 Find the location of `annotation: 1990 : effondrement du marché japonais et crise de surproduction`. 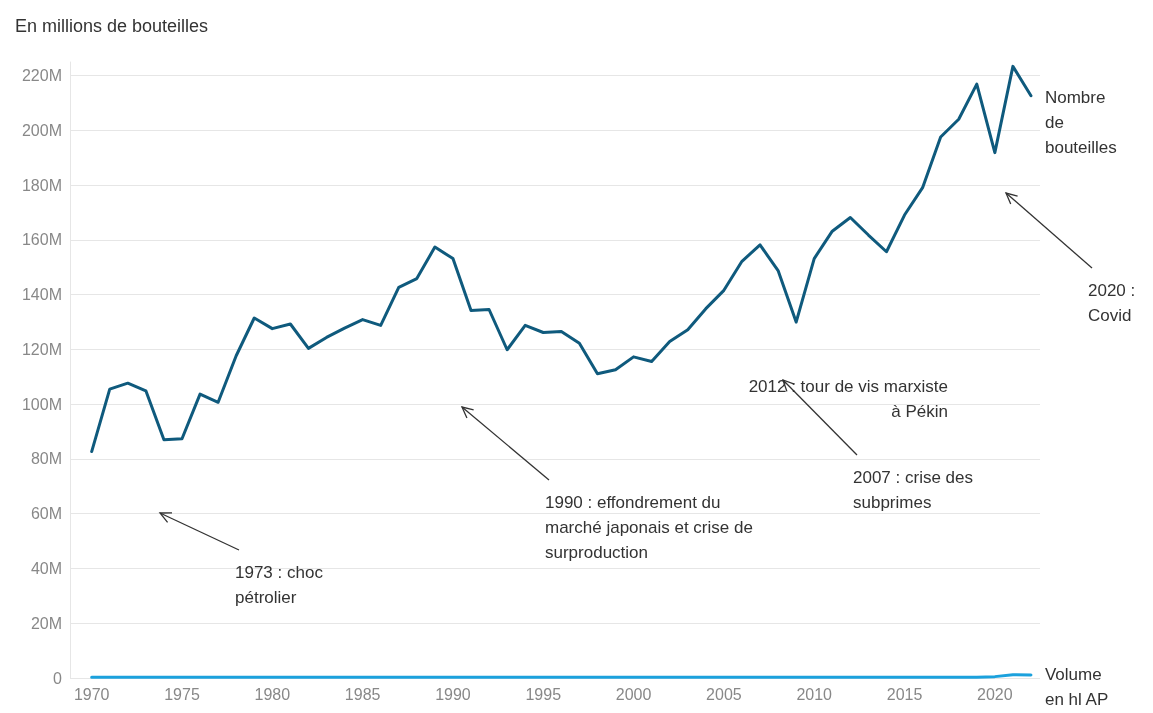

annotation: 1990 : effondrement du marché japonais et crise de surproduction is located at coordinates (649, 527).